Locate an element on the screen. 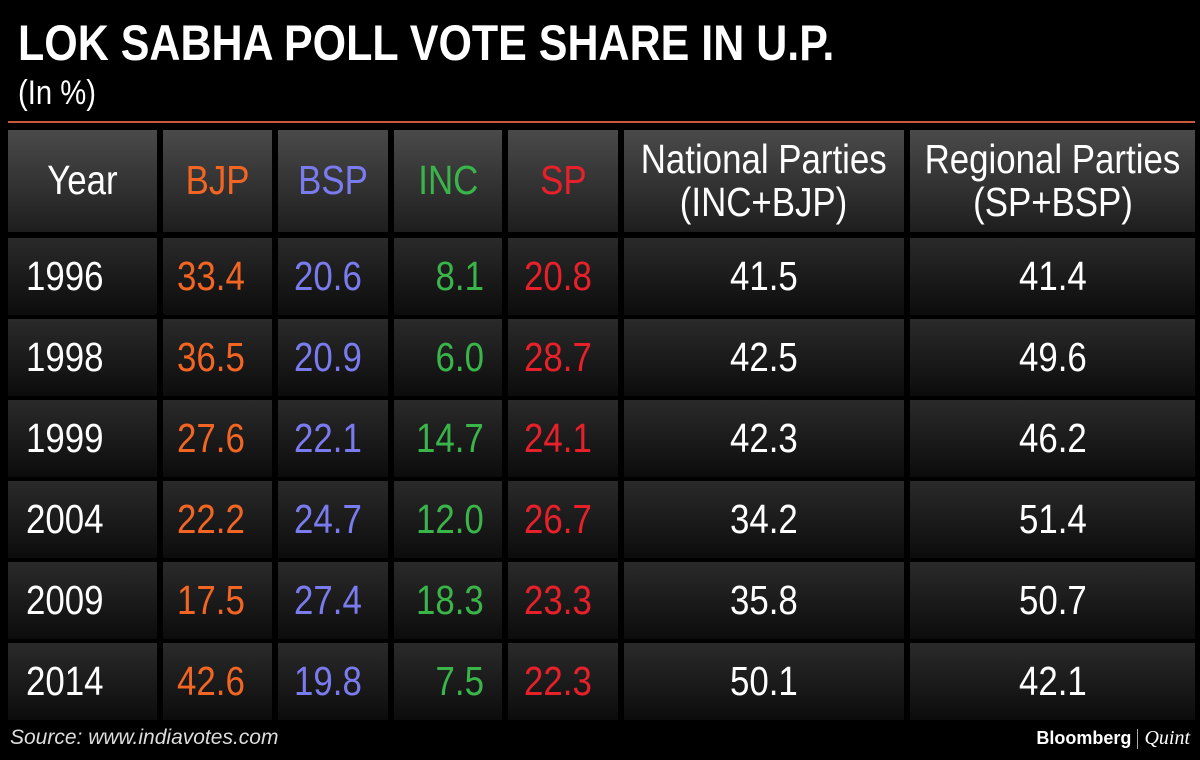  cell-value: 50.1 is located at coordinates (764, 681).